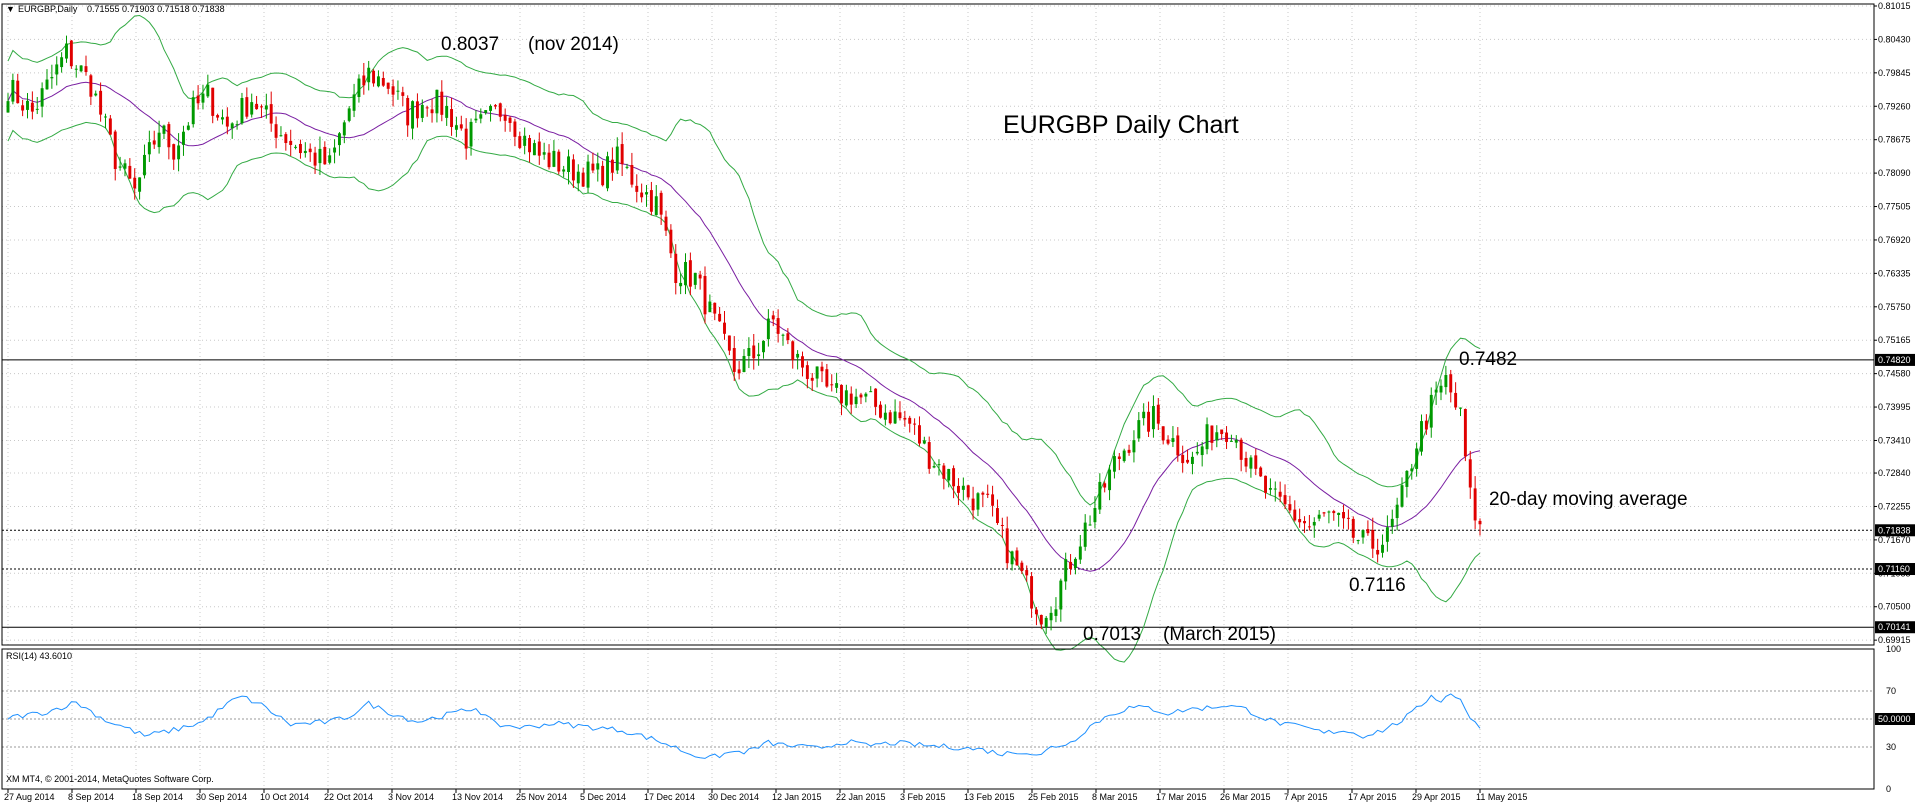 The height and width of the screenshot is (803, 1916). I want to click on price-level-label: 0.71160, so click(1894, 569).